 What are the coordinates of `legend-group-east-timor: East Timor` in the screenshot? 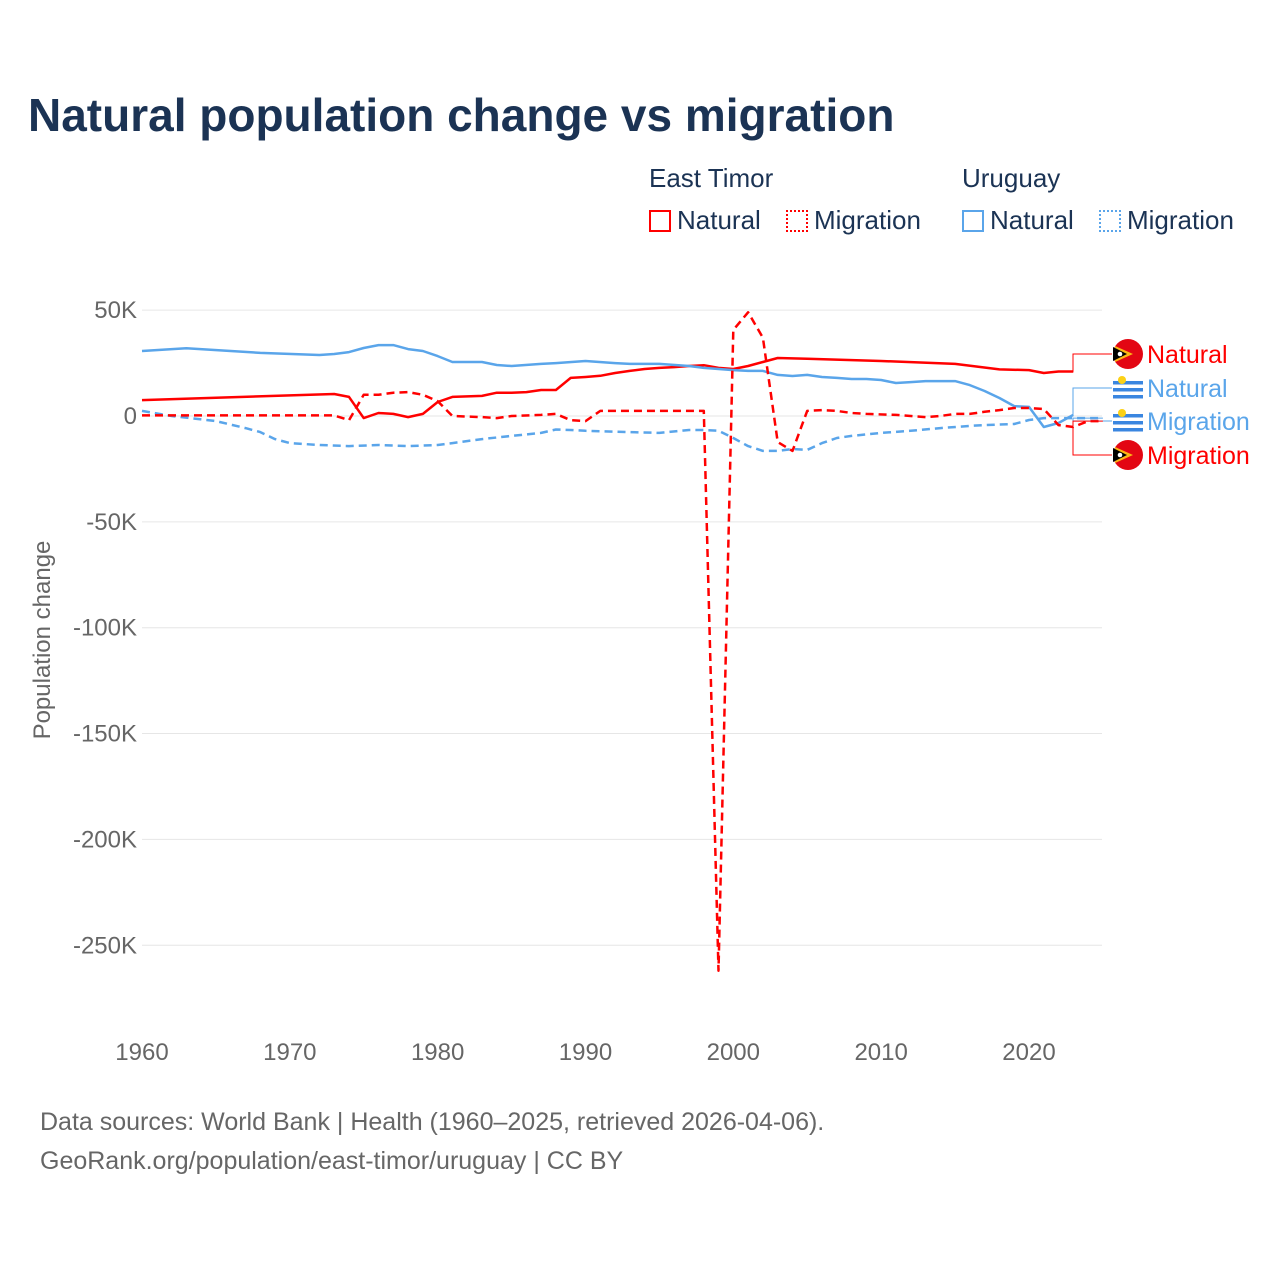 It's located at (711, 178).